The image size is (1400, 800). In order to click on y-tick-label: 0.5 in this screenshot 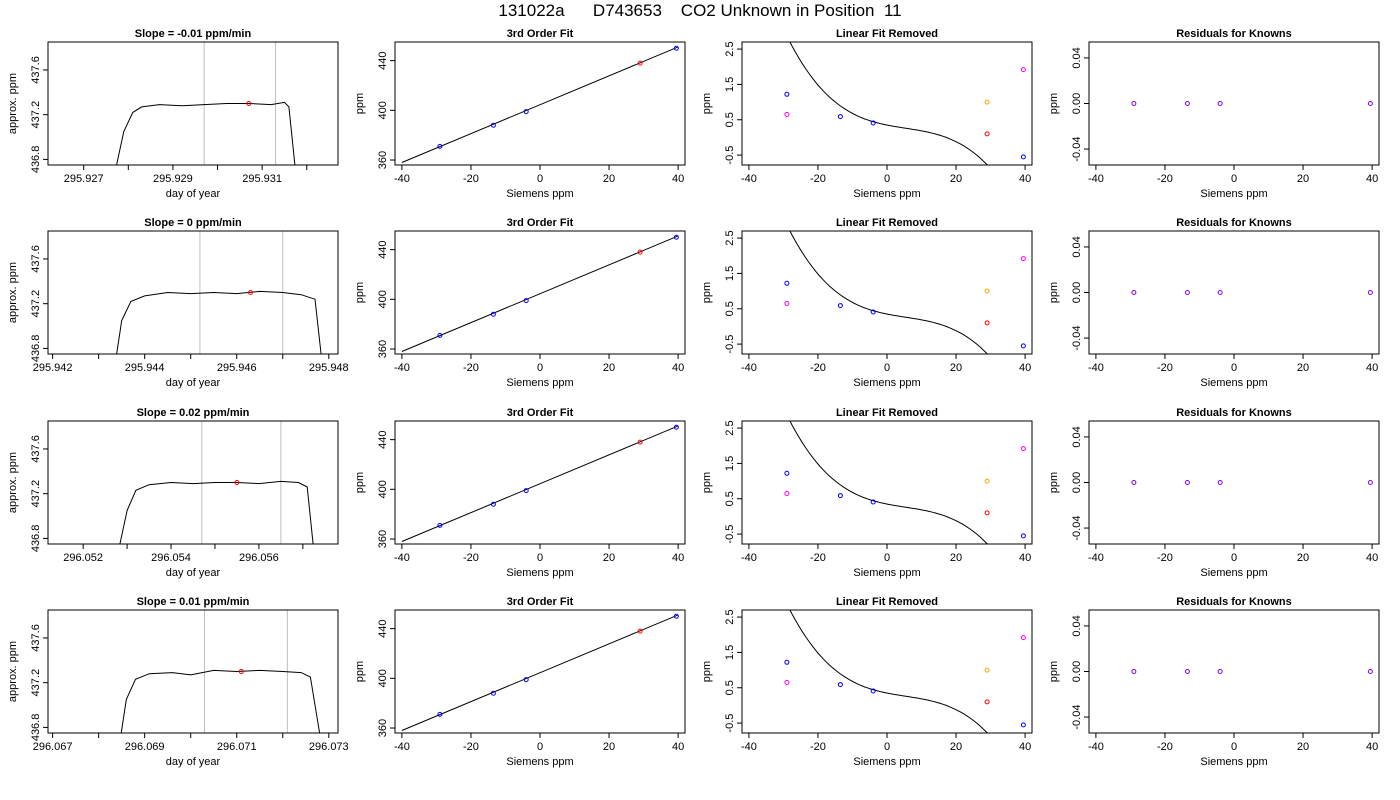, I will do `click(730, 308)`.